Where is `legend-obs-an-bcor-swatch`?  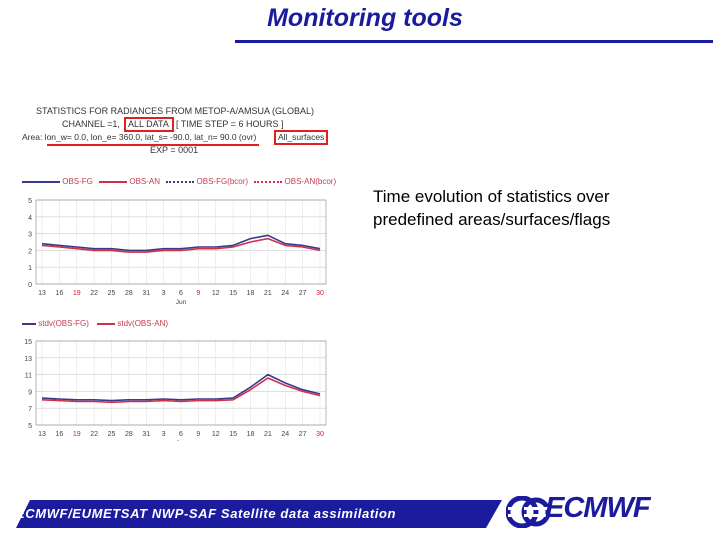
legend-obs-an-bcor-swatch is located at coordinates (268, 181).